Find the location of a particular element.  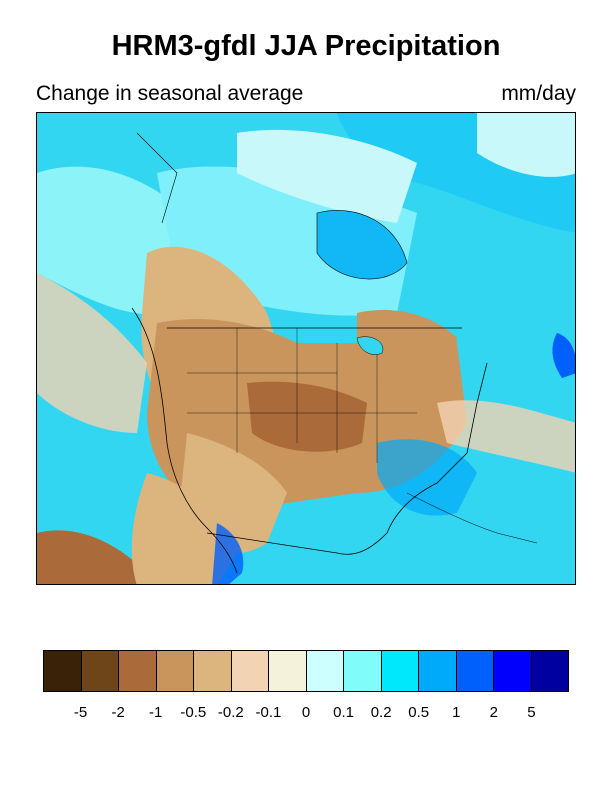

colorbar-tick-labels: -5 -2 -1 -0.5 -0.2 -0.1 0 0.1 0.2 0.5 1 2 5 is located at coordinates (306, 714).